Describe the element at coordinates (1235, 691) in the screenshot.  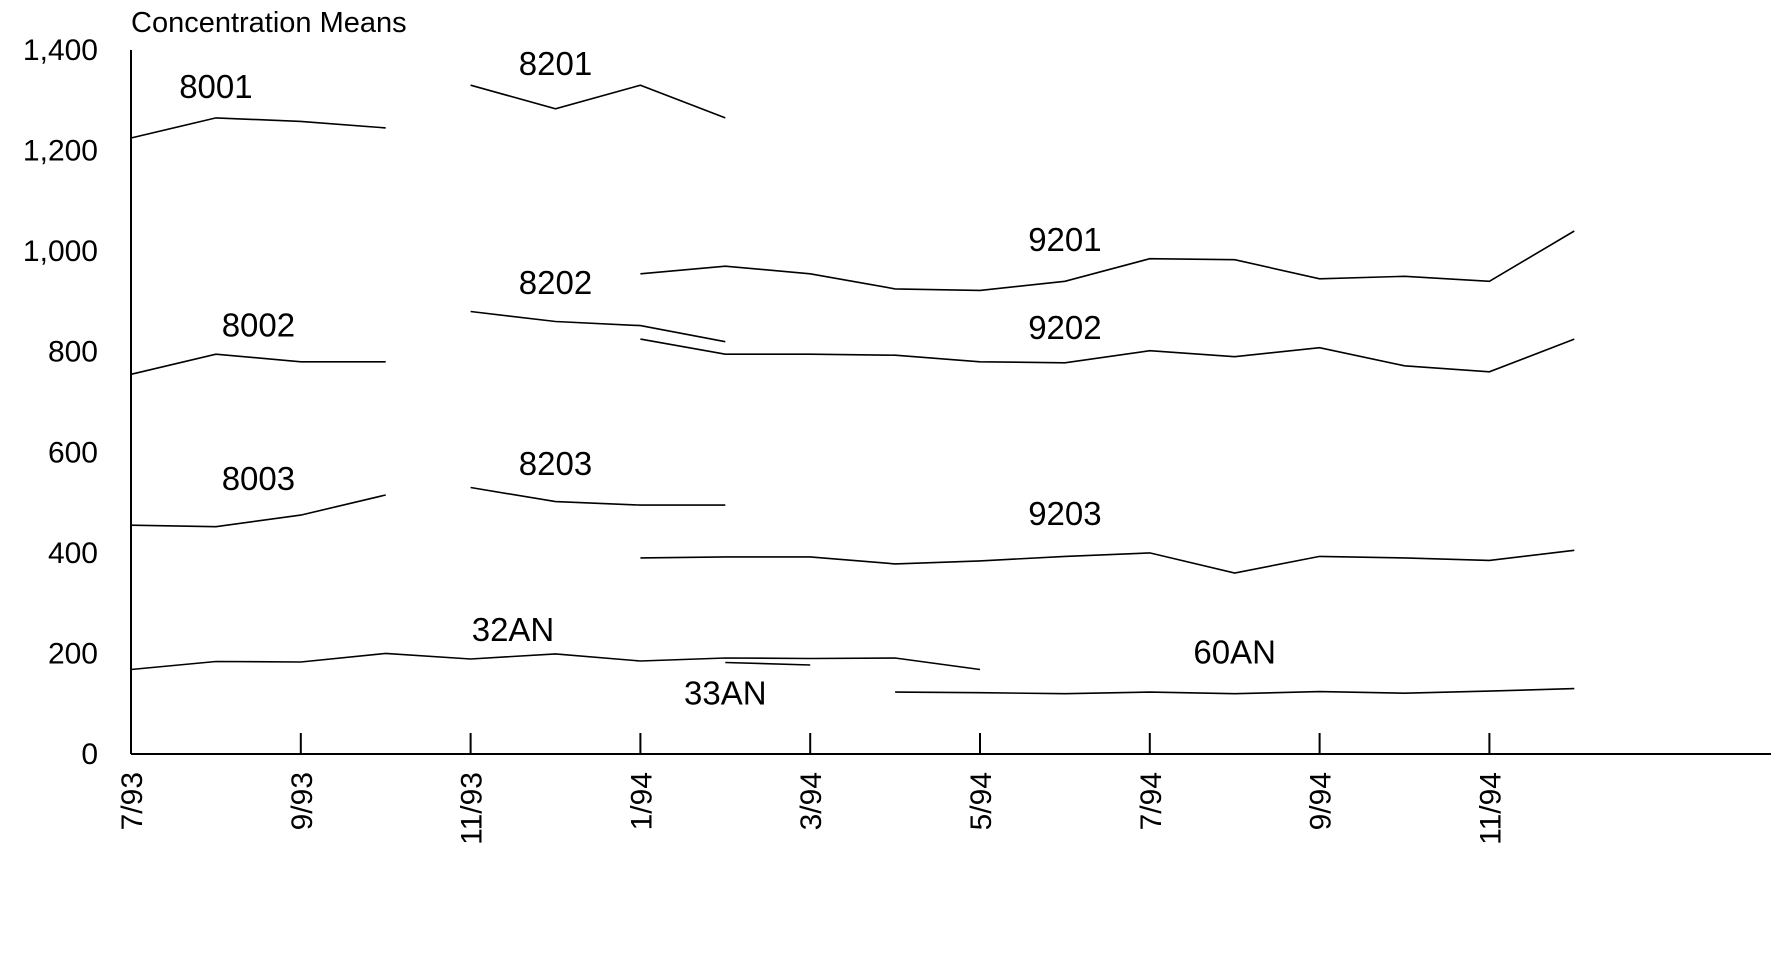
I see `series-line-60an` at that location.